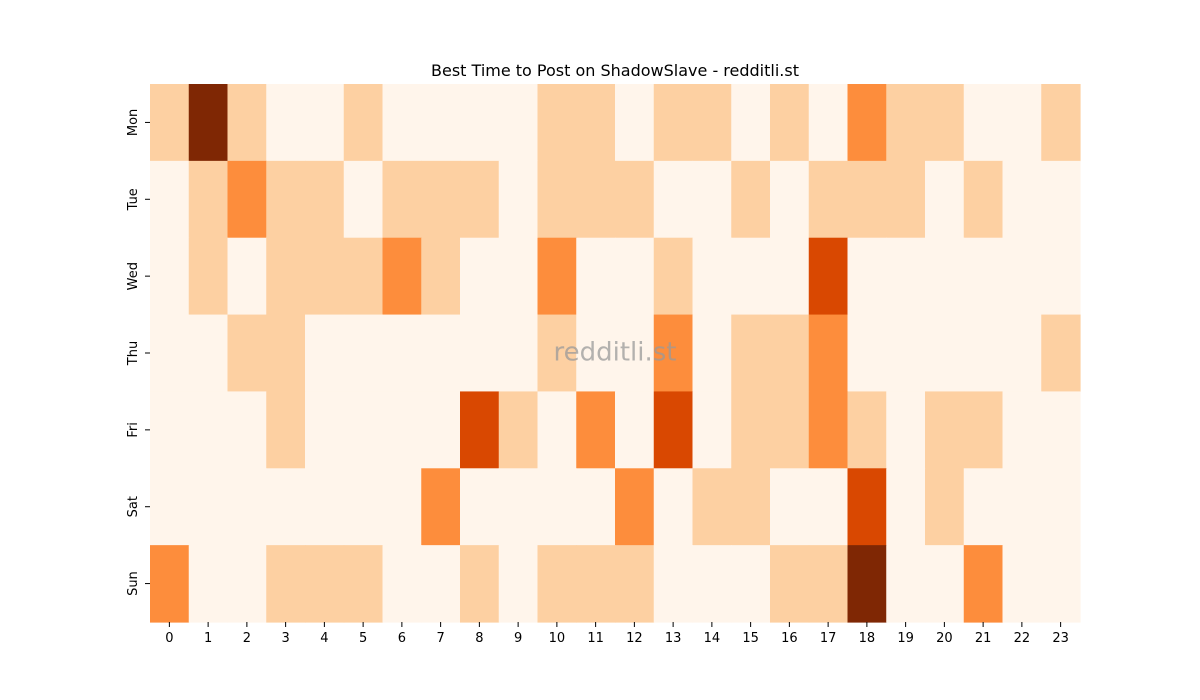  I want to click on x-tick-label: 13, so click(673, 638).